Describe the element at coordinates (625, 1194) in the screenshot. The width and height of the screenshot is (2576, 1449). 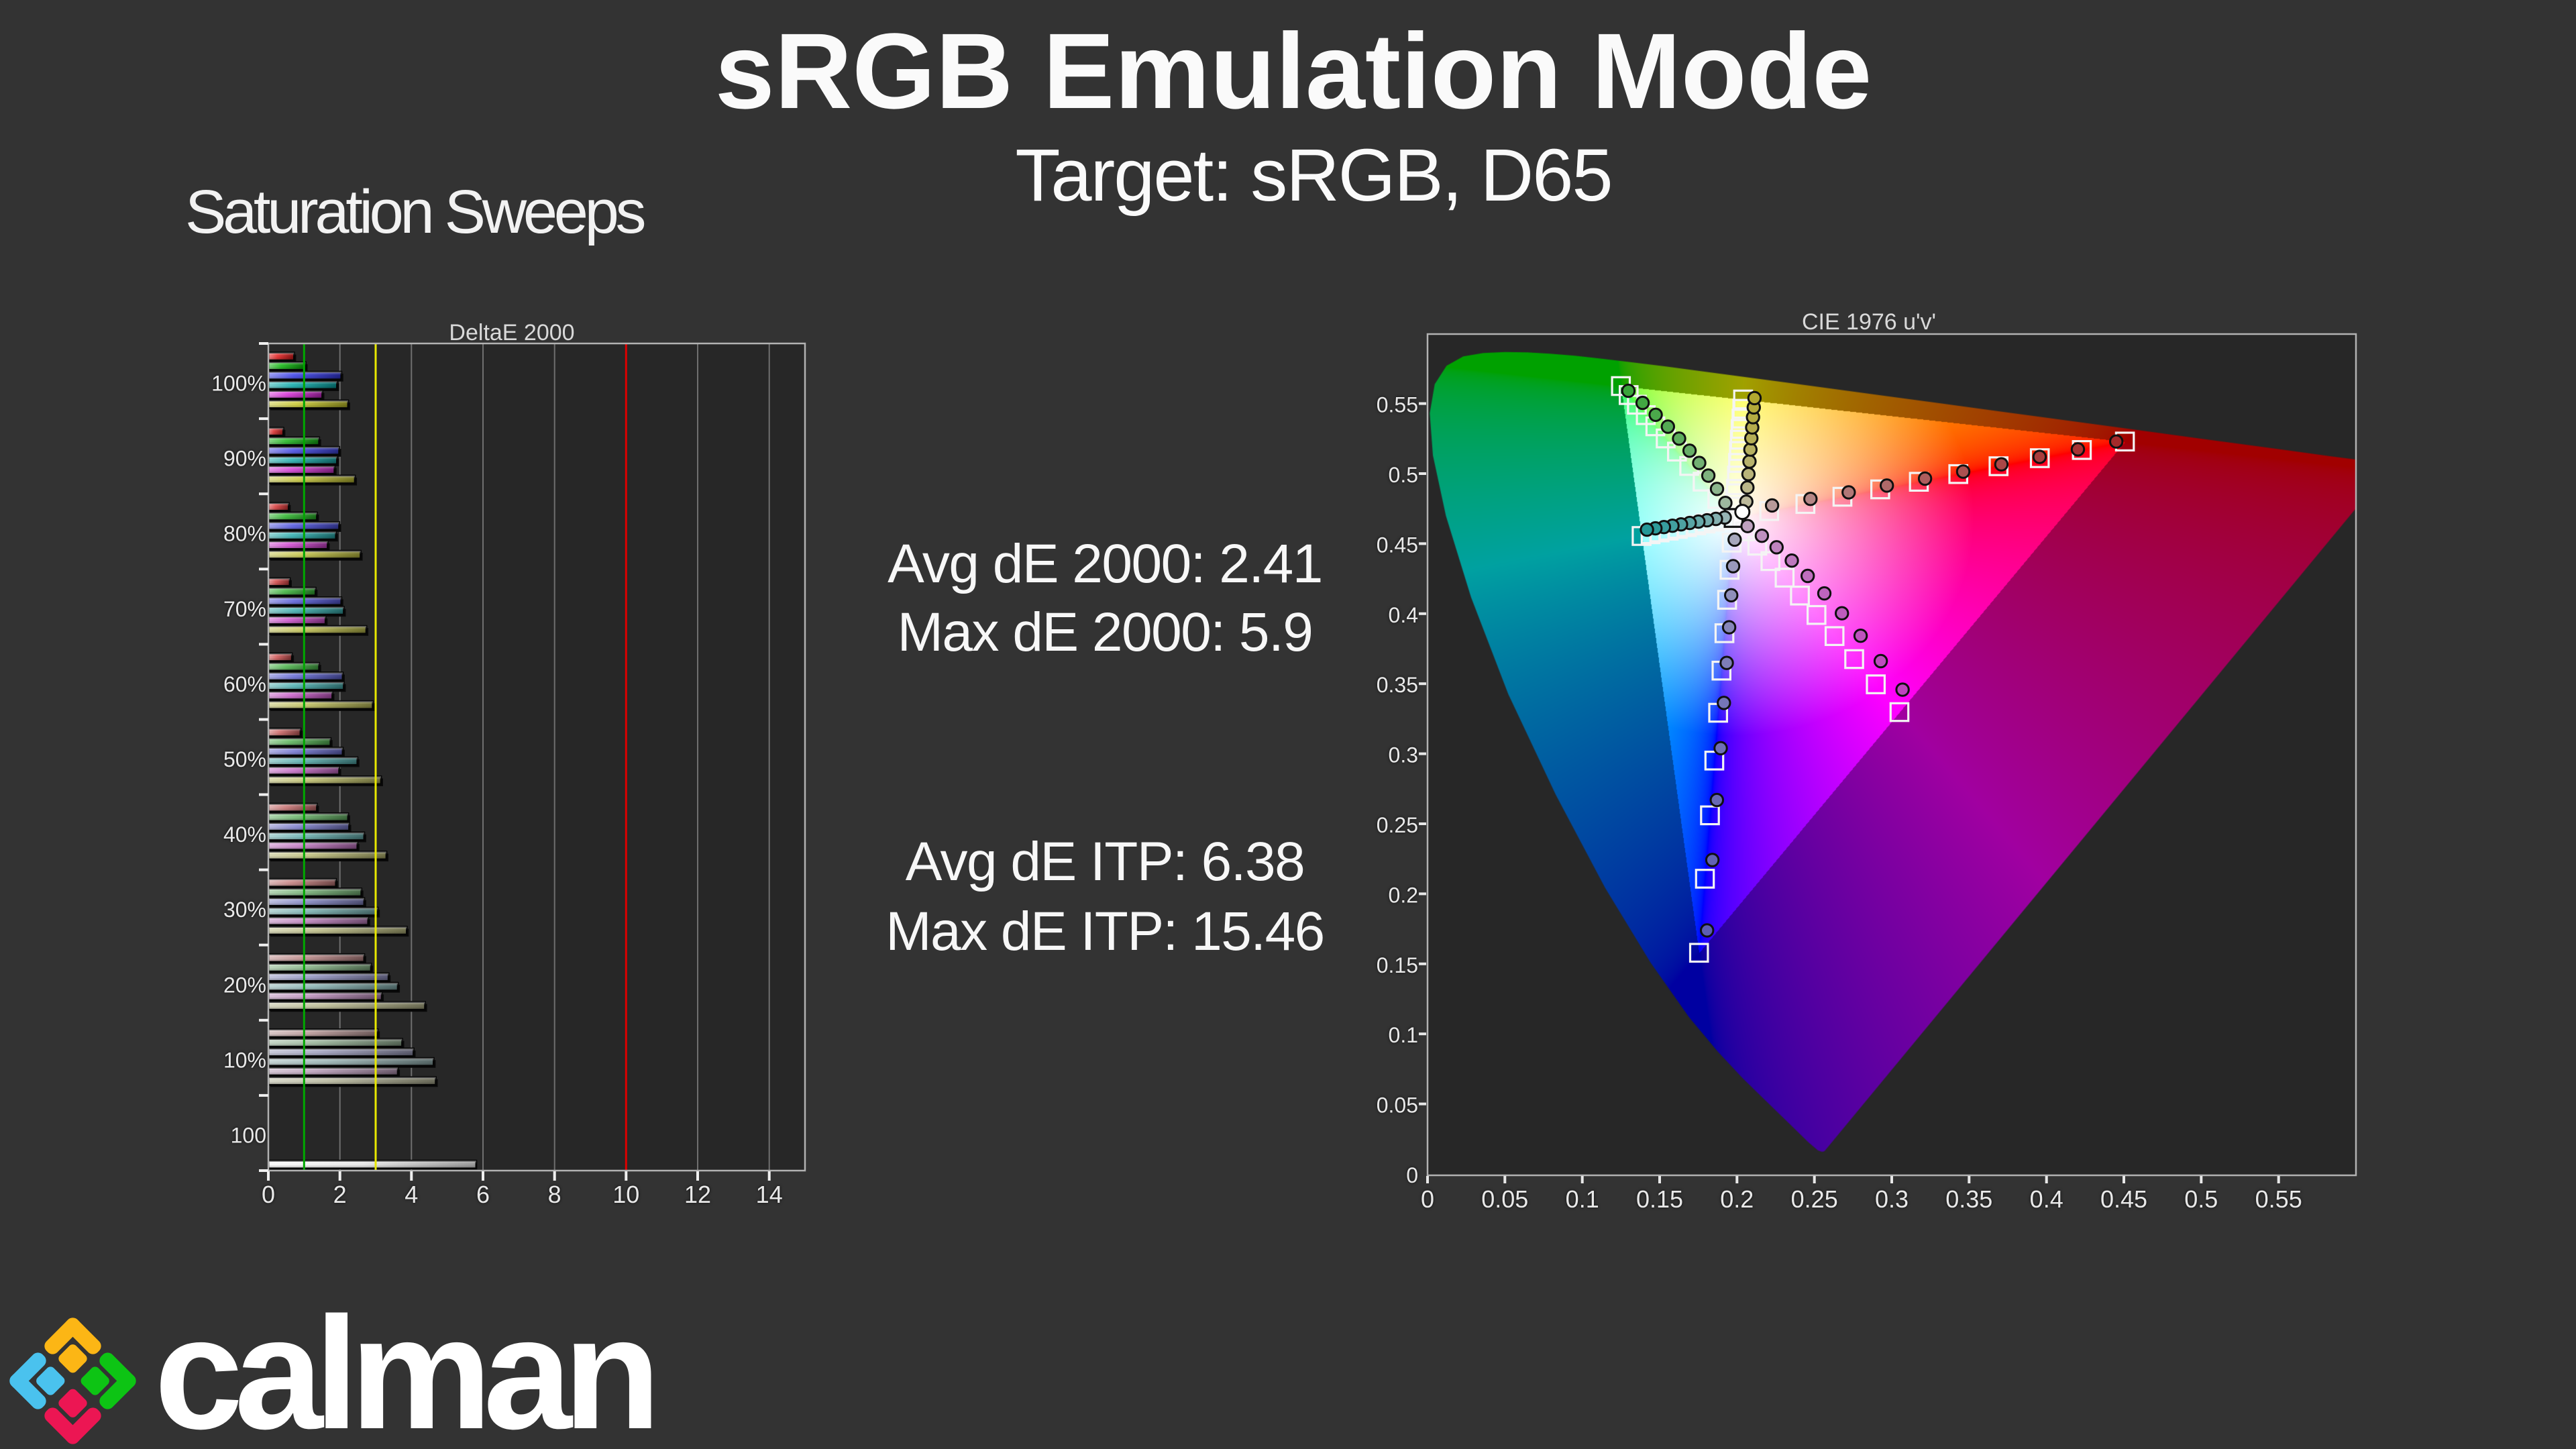
I see `svg-text: 10` at that location.